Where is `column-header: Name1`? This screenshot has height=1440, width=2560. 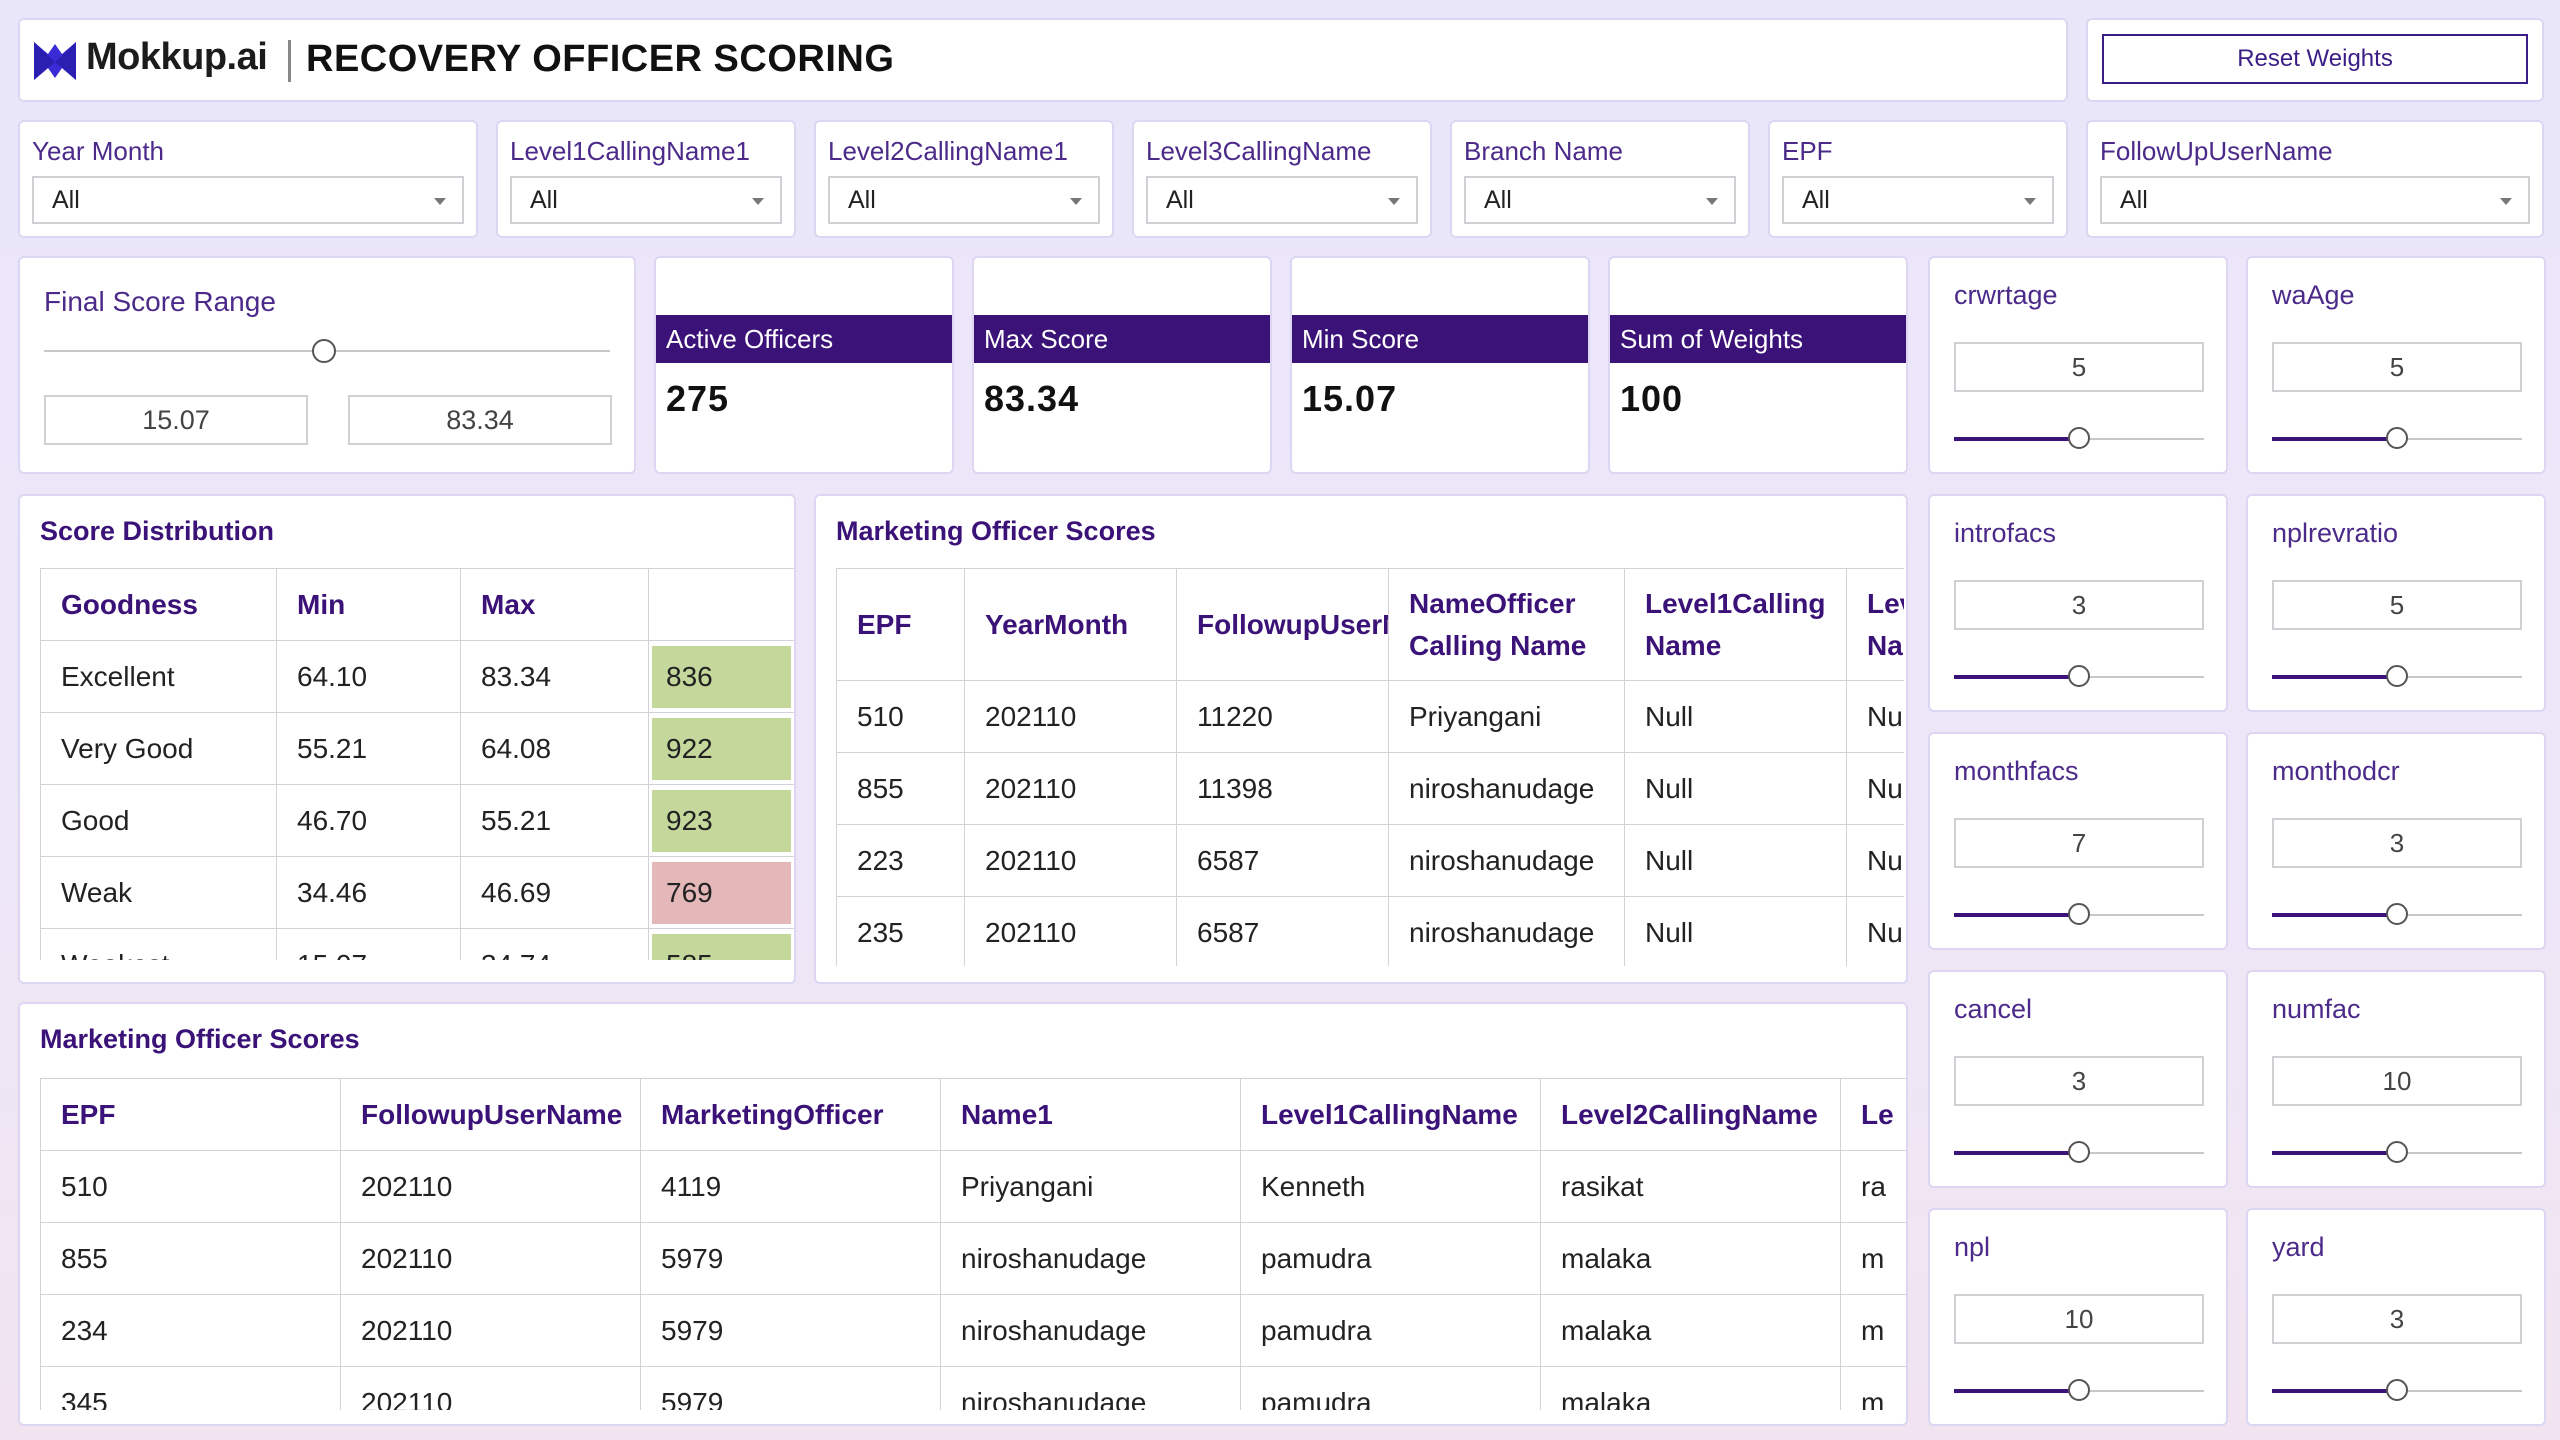 column-header: Name1 is located at coordinates (1090, 1114).